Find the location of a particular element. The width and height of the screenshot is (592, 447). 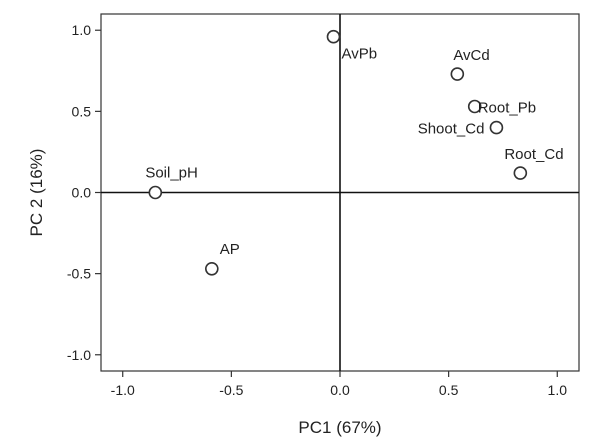

point-root-pb is located at coordinates (474, 106).